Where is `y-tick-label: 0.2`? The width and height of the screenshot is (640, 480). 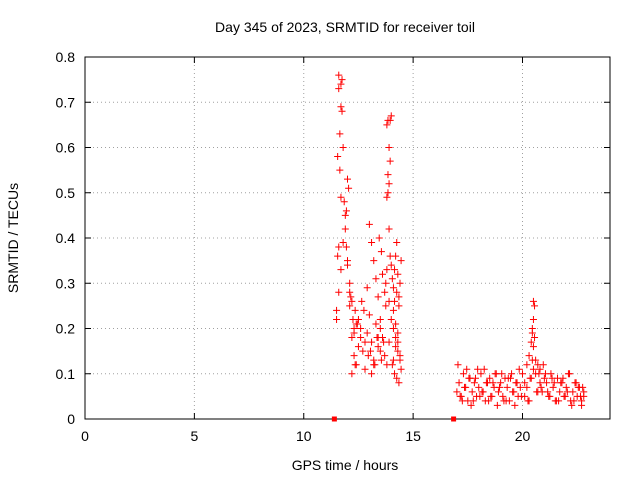 y-tick-label: 0.2 is located at coordinates (66, 329).